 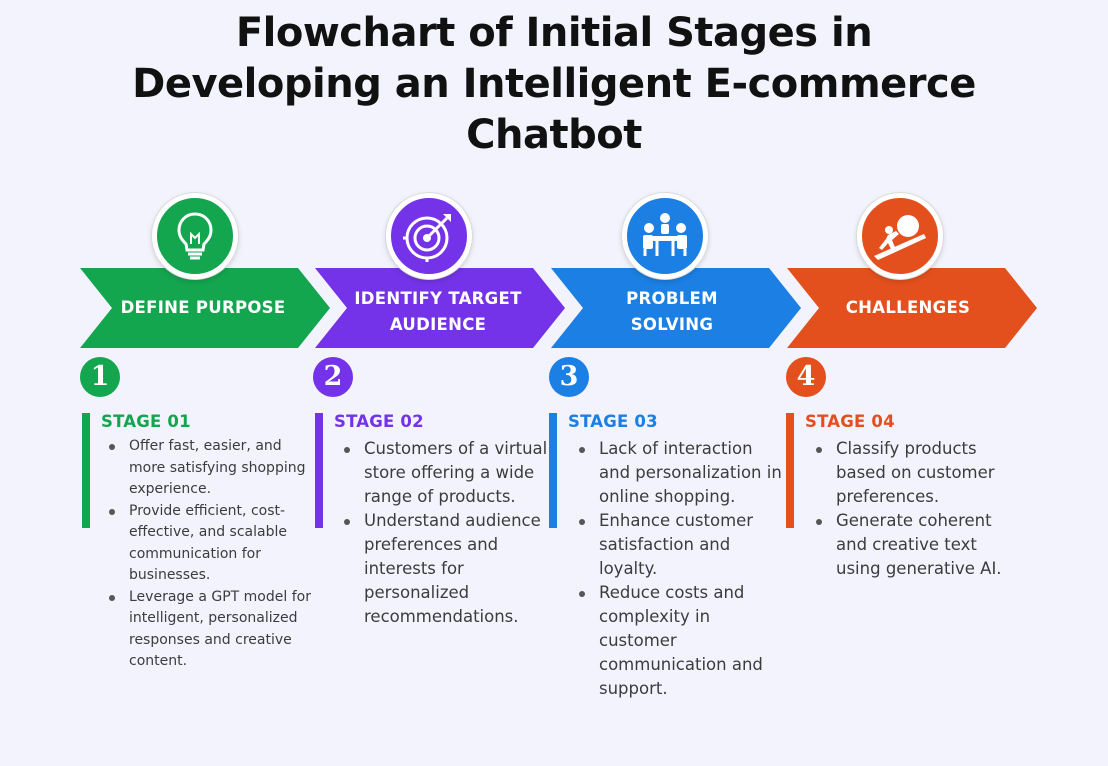 I want to click on boulder-push-icon, so click(x=900, y=236).